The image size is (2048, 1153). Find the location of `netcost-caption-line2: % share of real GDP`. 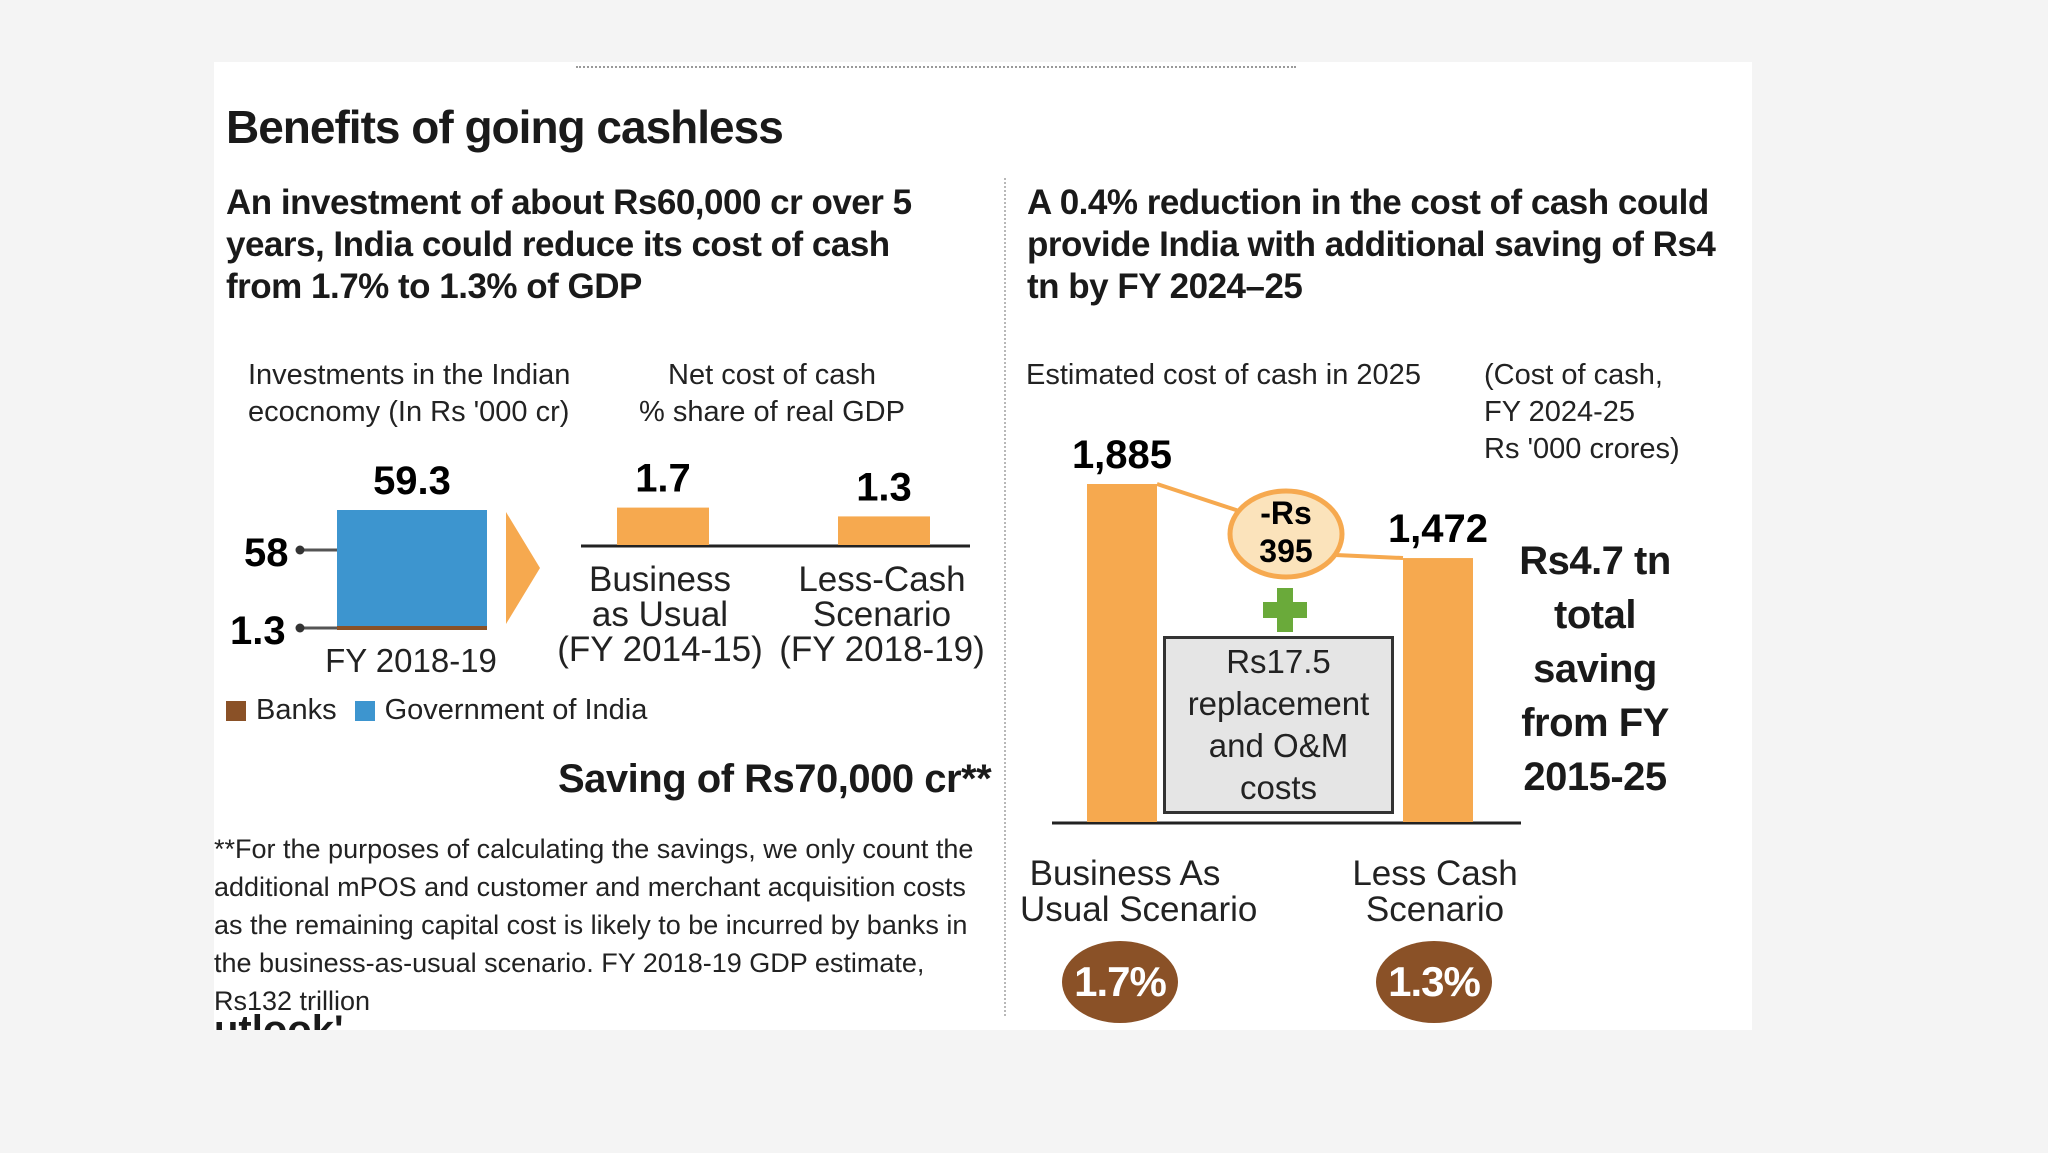

netcost-caption-line2: % share of real GDP is located at coordinates (772, 412).